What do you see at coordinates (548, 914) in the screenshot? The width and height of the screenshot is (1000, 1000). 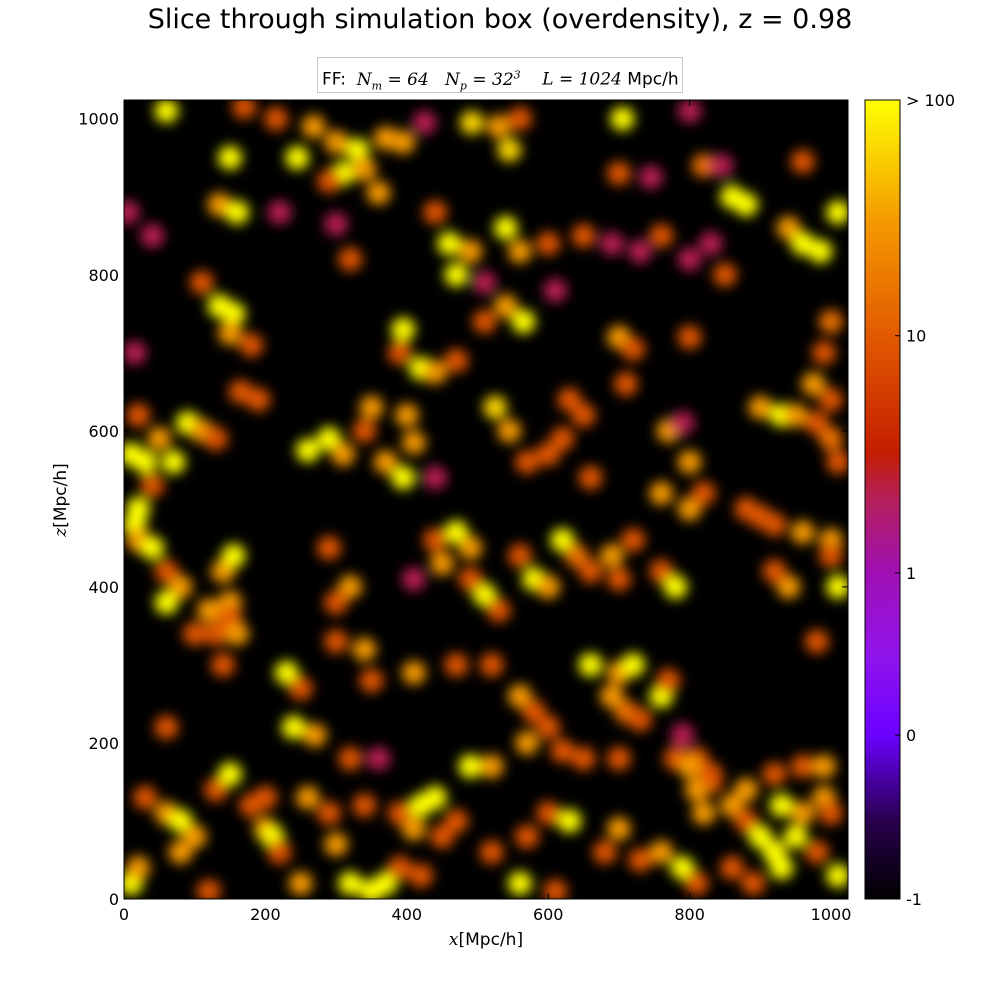 I see `x-tick-label: 600` at bounding box center [548, 914].